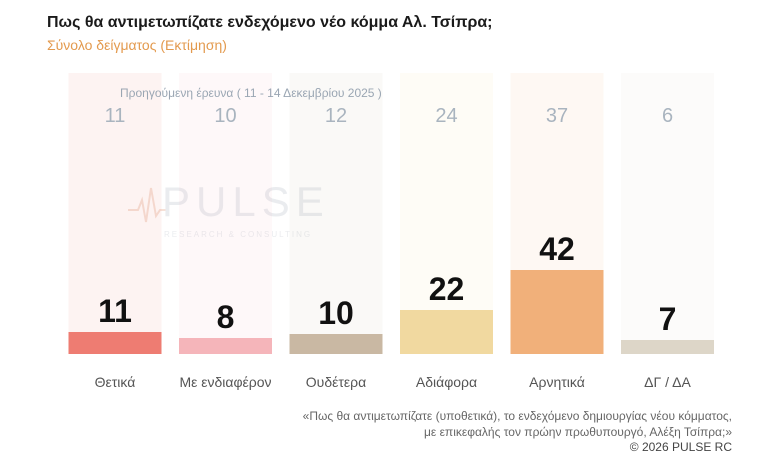  I want to click on previous-value-label: 11, so click(115, 116).